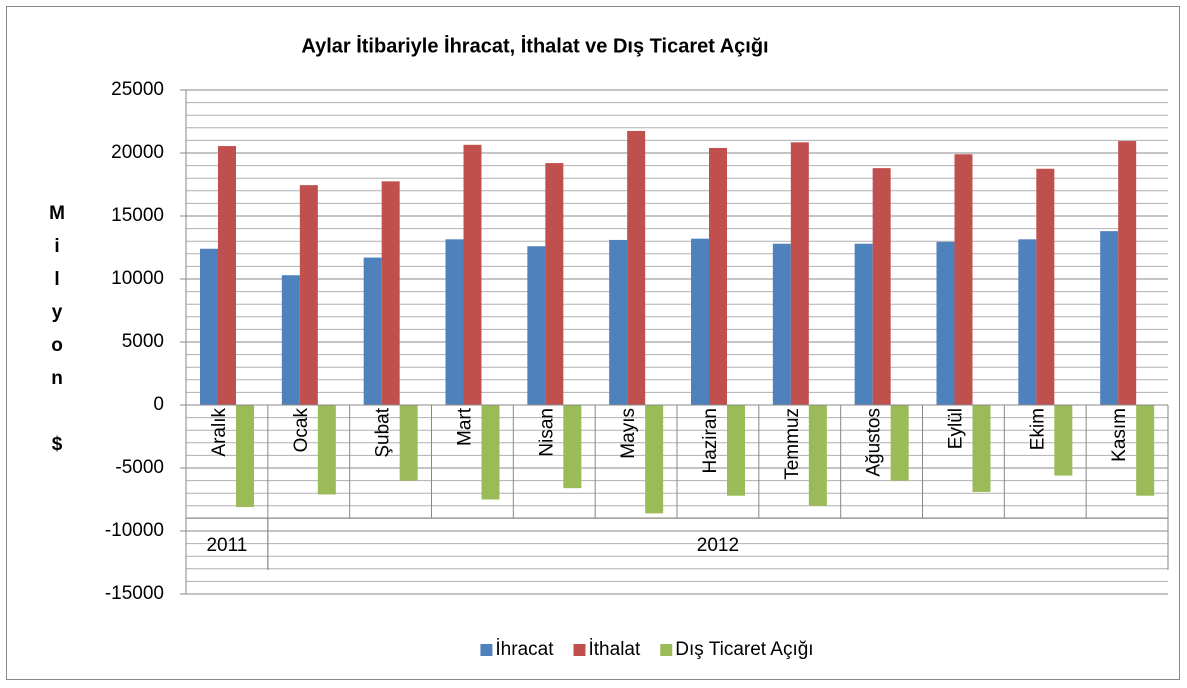  Describe the element at coordinates (137, 215) in the screenshot. I see `y-tick-label: 15000` at that location.